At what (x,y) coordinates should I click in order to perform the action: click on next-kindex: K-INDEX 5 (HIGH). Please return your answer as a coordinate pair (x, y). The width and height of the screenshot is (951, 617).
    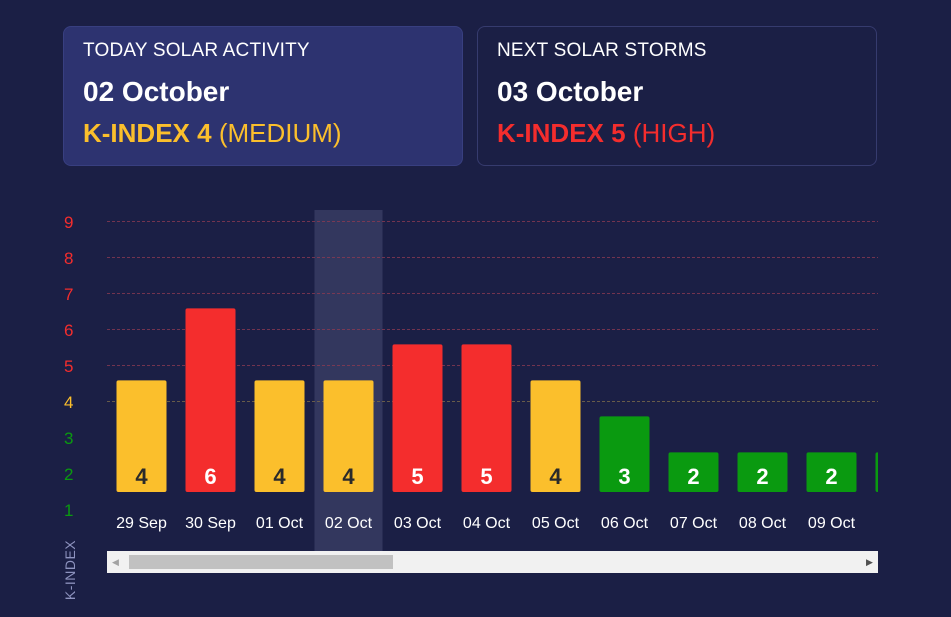
    Looking at the image, I should click on (677, 133).